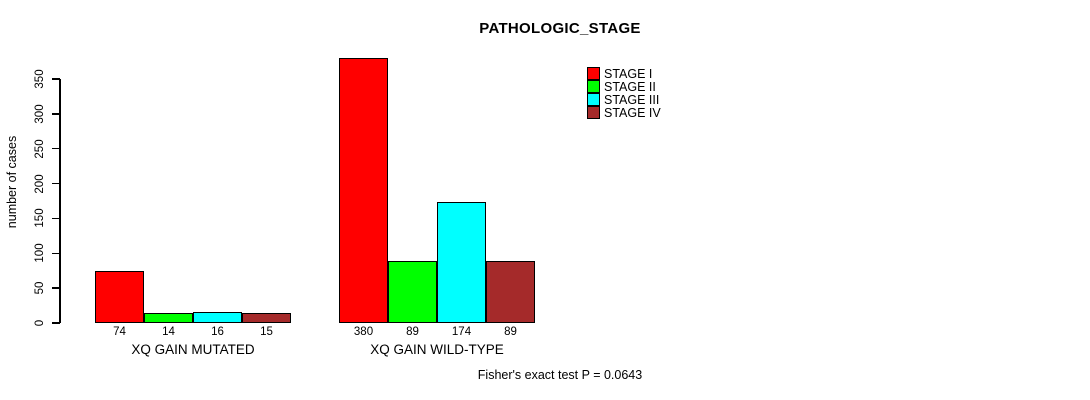  Describe the element at coordinates (168, 318) in the screenshot. I see `bar-stage-ii-xq-gain-mutated` at that location.